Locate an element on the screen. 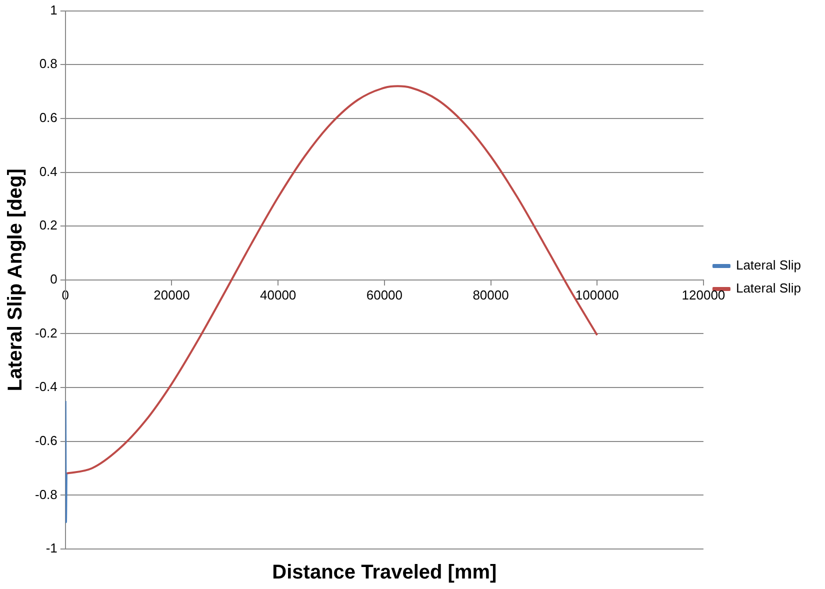  x-tick-label: 60000 is located at coordinates (384, 294).